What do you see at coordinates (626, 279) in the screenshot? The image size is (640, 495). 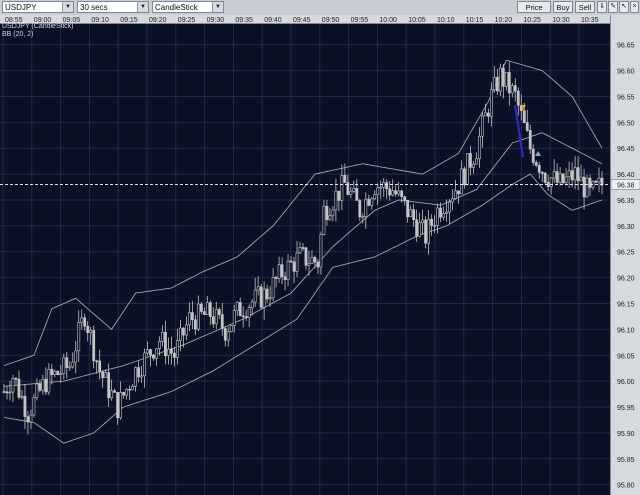 I see `y-tick-label: 96.20` at bounding box center [626, 279].